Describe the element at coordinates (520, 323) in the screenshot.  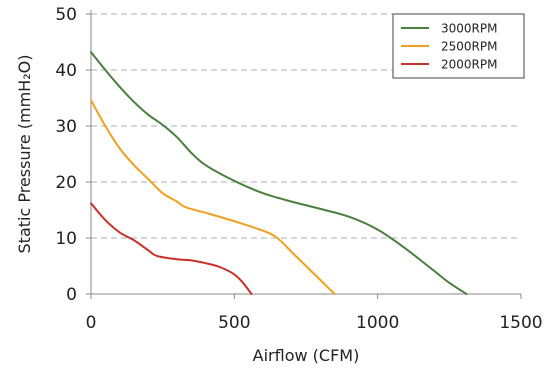
I see `x-tick-label-1500: 1500` at that location.